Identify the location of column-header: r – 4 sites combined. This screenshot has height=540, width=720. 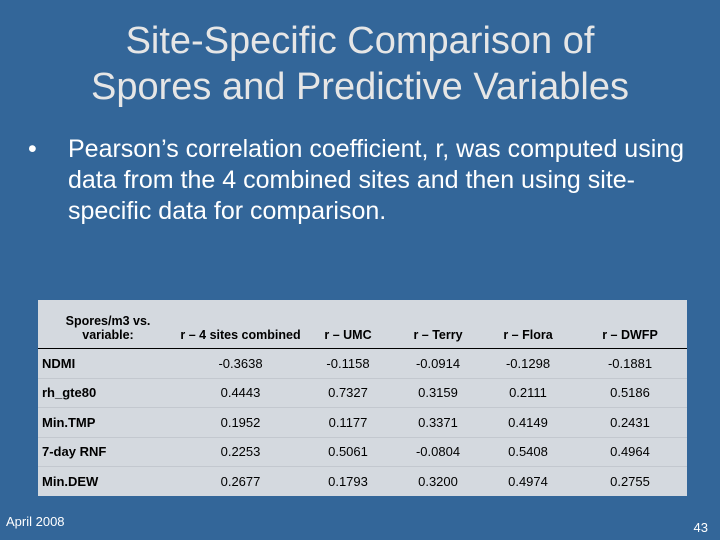
(240, 324).